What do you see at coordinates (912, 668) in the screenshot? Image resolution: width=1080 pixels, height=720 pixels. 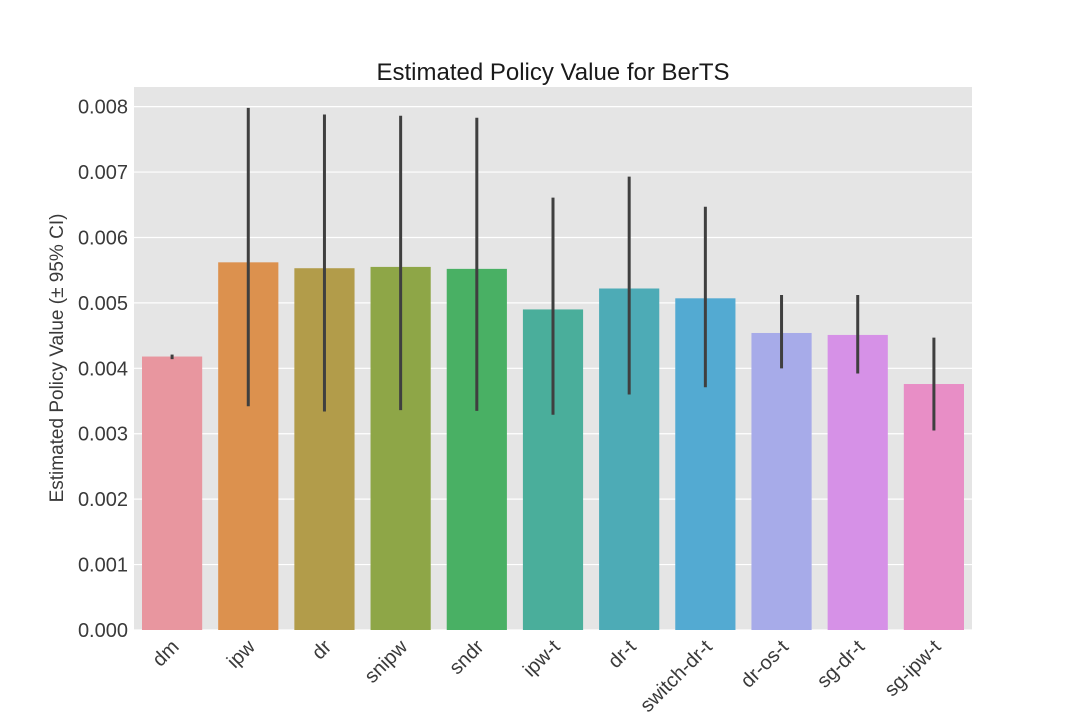 I see `x-tick-label: sg-ipw-t` at bounding box center [912, 668].